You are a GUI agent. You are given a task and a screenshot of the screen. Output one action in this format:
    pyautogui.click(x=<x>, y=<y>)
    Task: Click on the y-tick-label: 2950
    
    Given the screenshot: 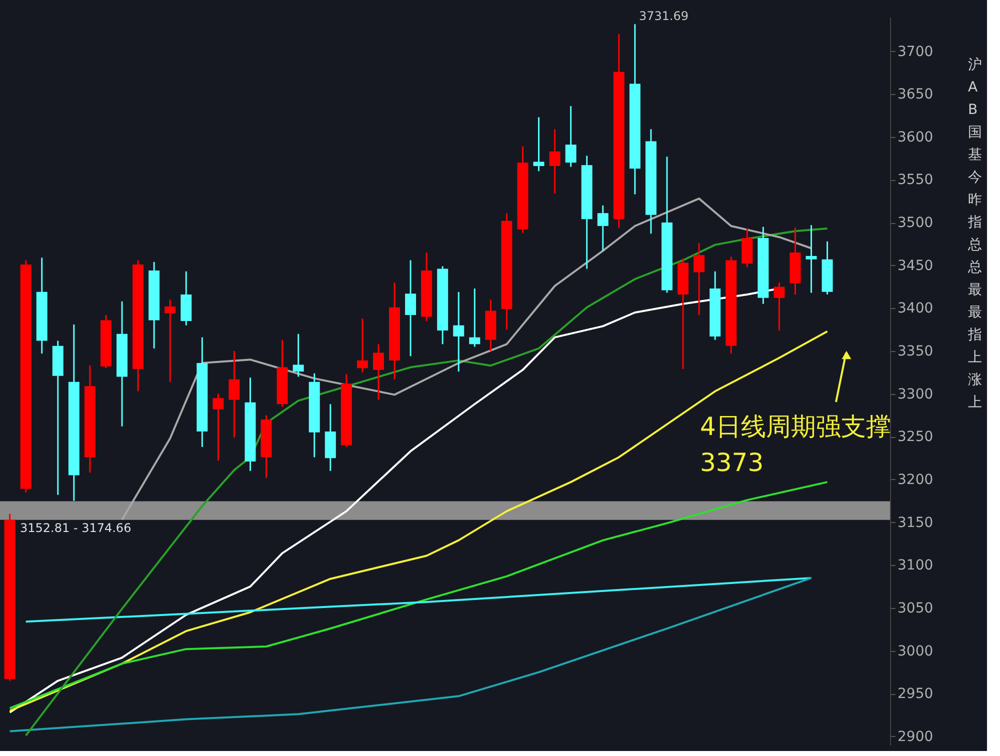 What is the action you would take?
    pyautogui.click(x=916, y=694)
    